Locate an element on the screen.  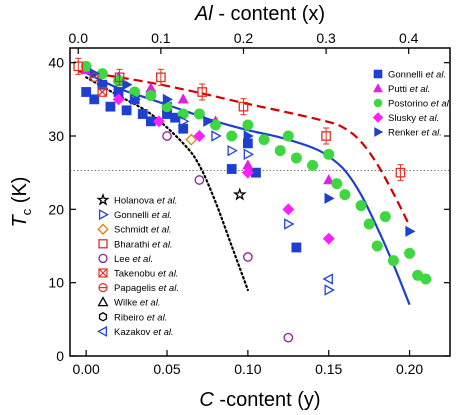
legend-right-label: Putti et al. is located at coordinates (409, 89).